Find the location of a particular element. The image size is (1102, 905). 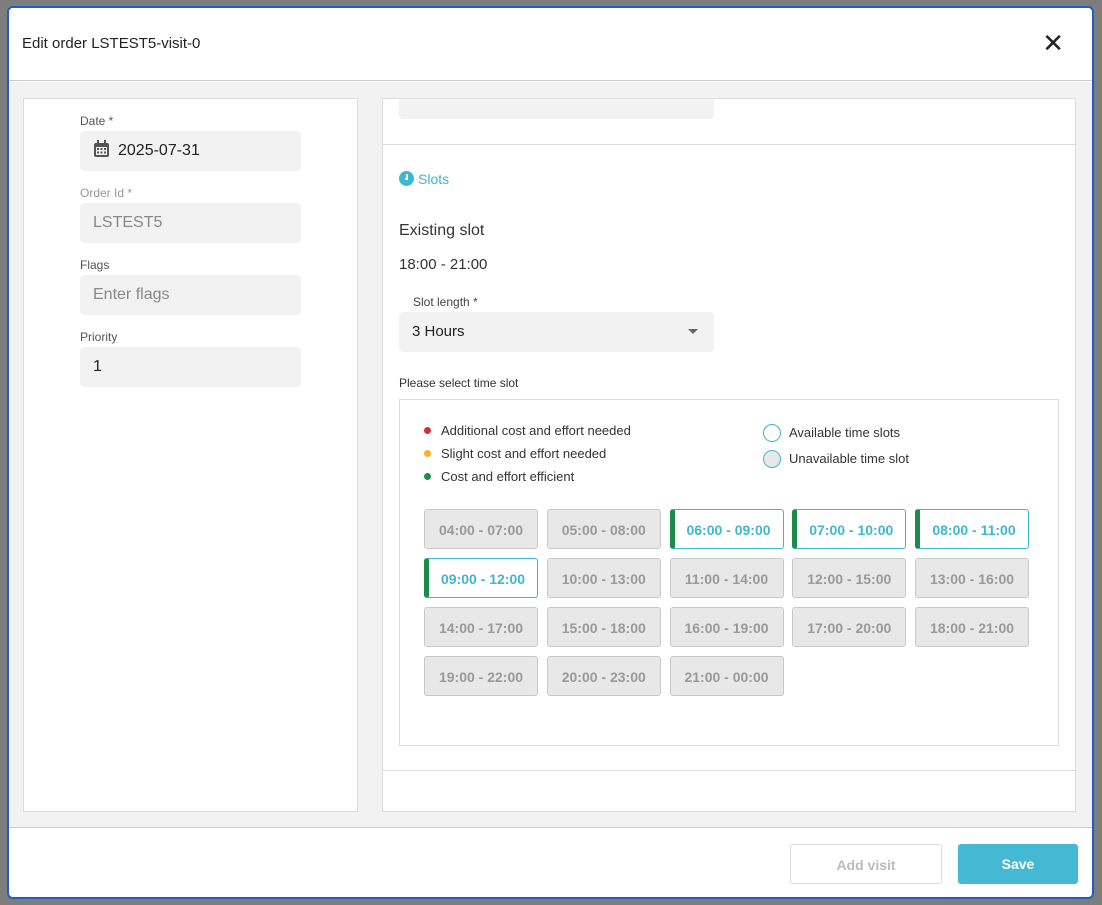

legend-available: Available time slots is located at coordinates (831, 433).